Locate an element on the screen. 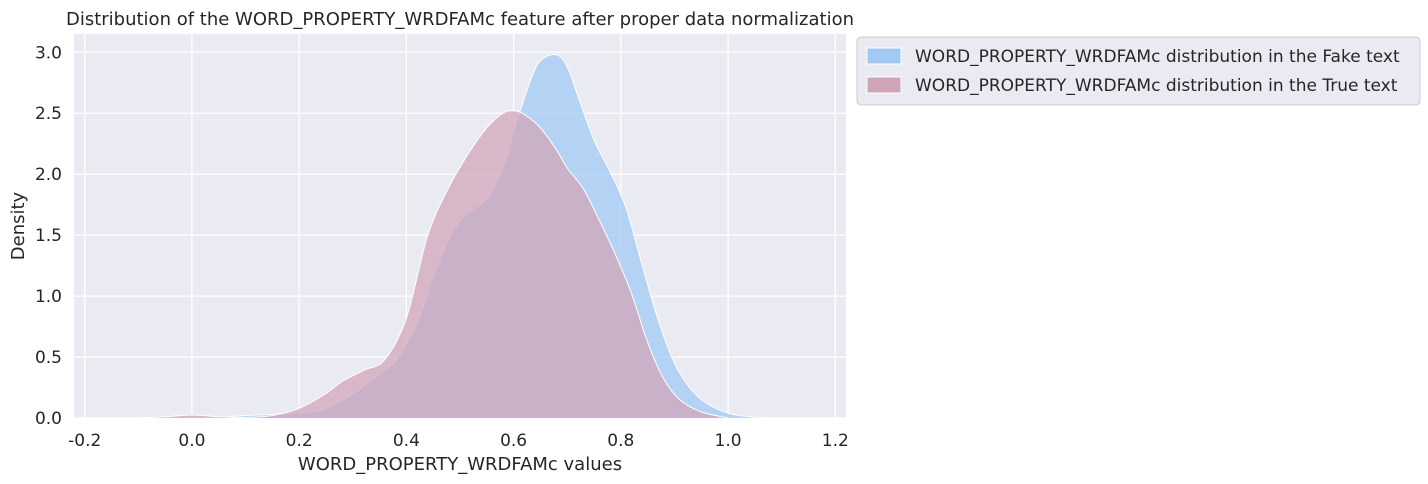  legend-frame is located at coordinates (1138, 71).